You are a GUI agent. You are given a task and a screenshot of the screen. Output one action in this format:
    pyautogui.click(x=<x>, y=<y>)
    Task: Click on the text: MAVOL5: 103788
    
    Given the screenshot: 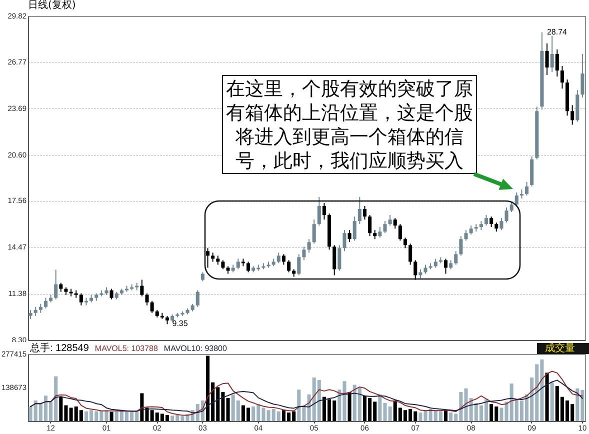 What is the action you would take?
    pyautogui.click(x=126, y=348)
    